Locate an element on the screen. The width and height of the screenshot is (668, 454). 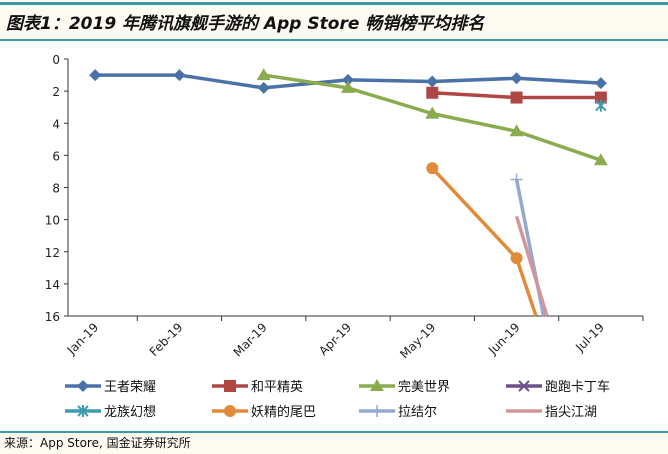
legend-label: 拉结尔 is located at coordinates (417, 412).